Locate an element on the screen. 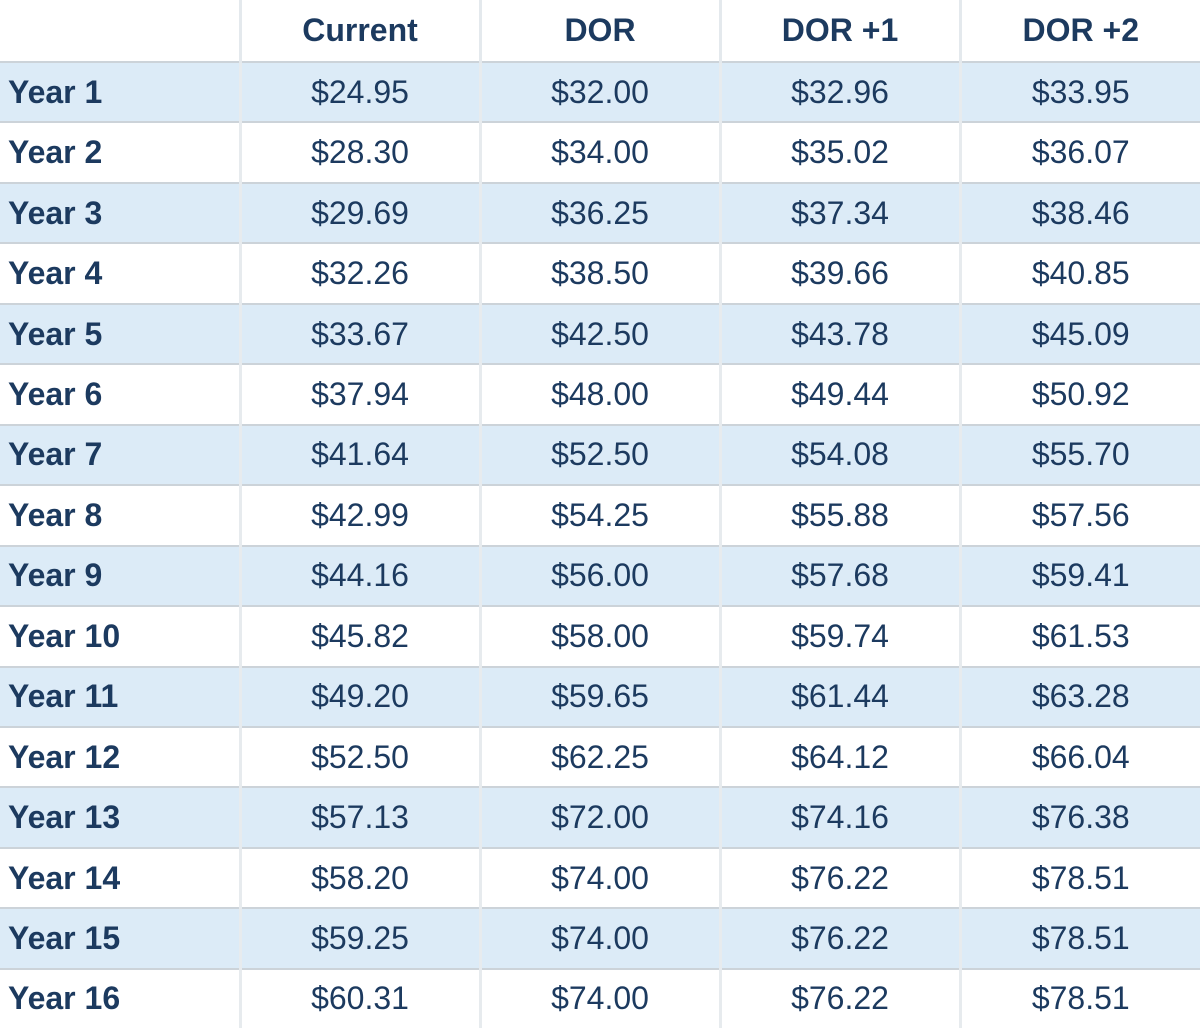 The height and width of the screenshot is (1028, 1200). price-cell: $59.74 is located at coordinates (839, 636).